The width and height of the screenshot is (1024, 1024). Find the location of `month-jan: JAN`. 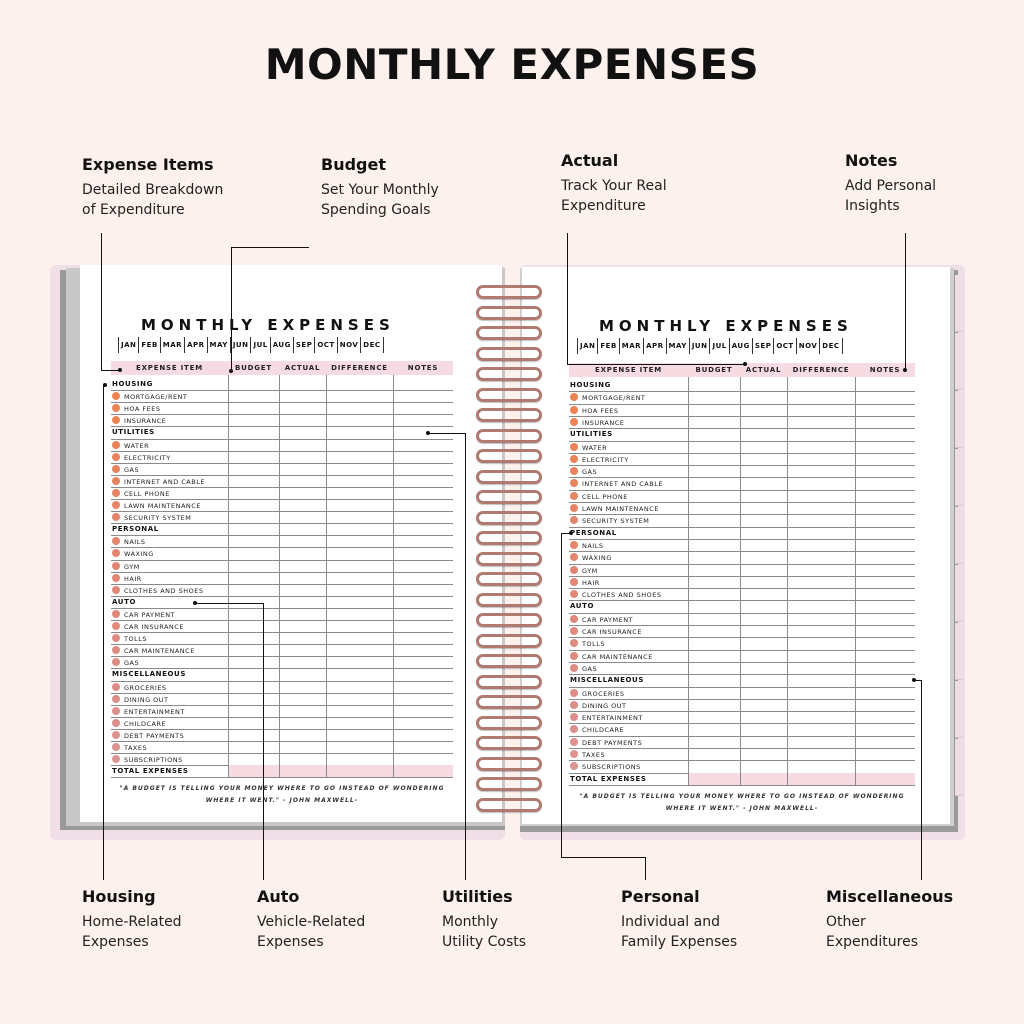

month-jan: JAN is located at coordinates (588, 346).